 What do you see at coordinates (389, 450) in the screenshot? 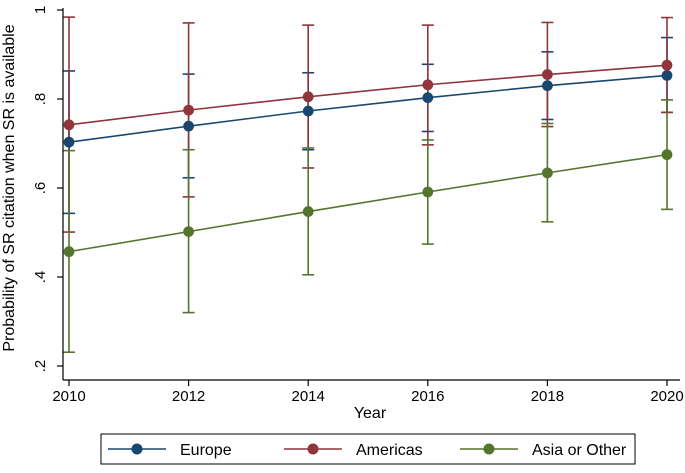
I see `legend-label-americas: Americas` at bounding box center [389, 450].